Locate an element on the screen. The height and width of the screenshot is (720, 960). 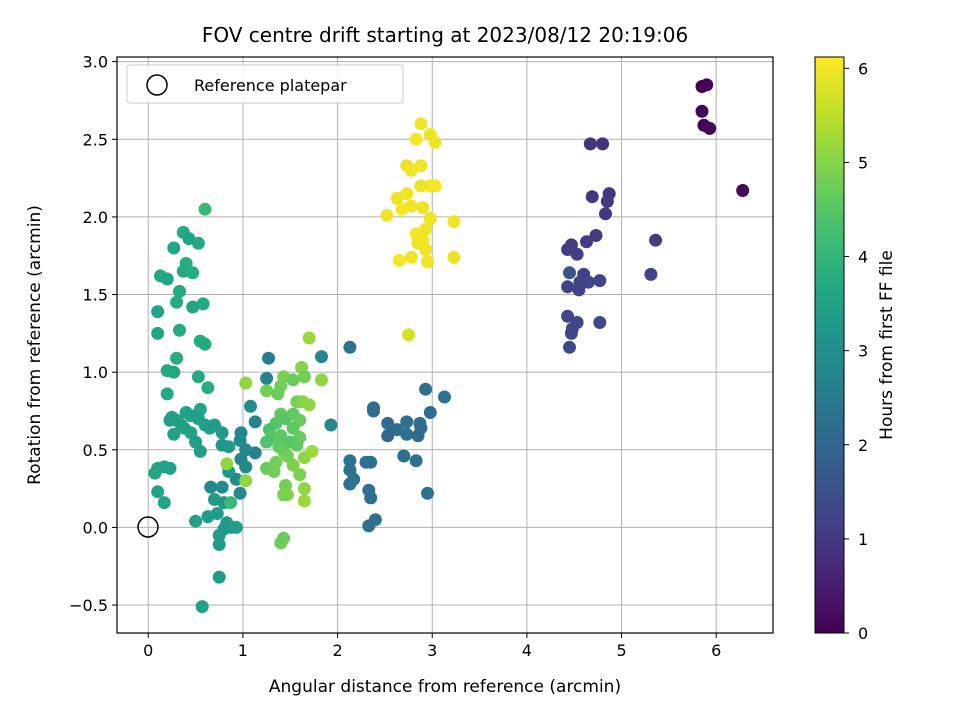
y-tick-label: 1.0 is located at coordinates (95, 372).